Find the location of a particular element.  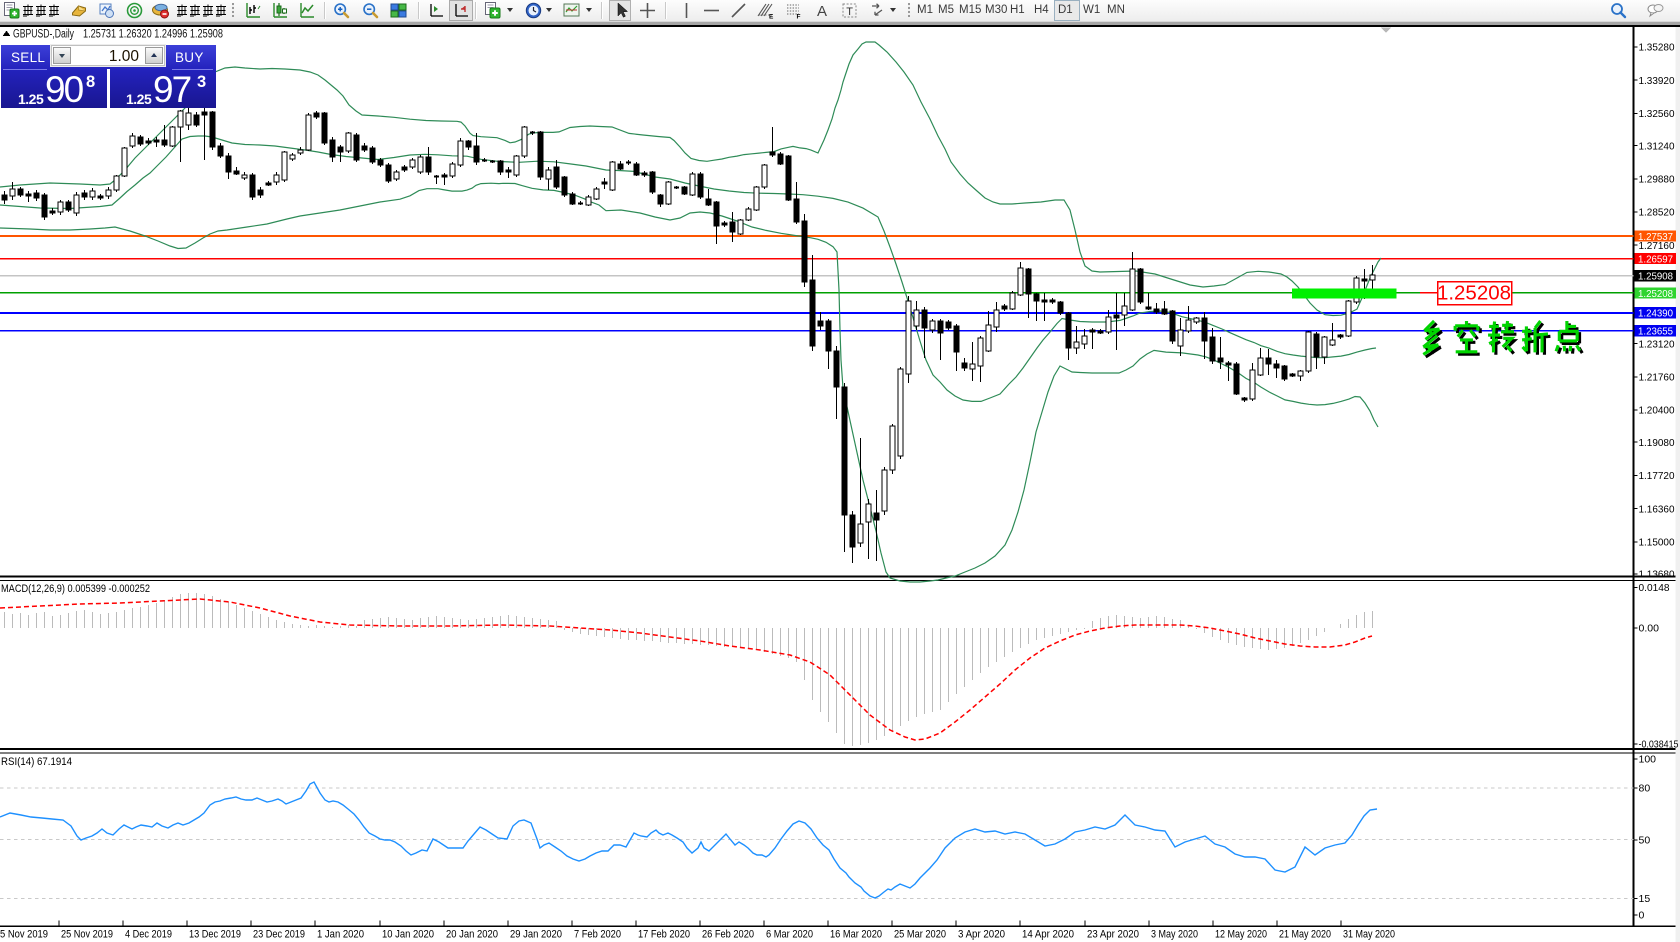

svg-text: 1.21760 is located at coordinates (1657, 378).